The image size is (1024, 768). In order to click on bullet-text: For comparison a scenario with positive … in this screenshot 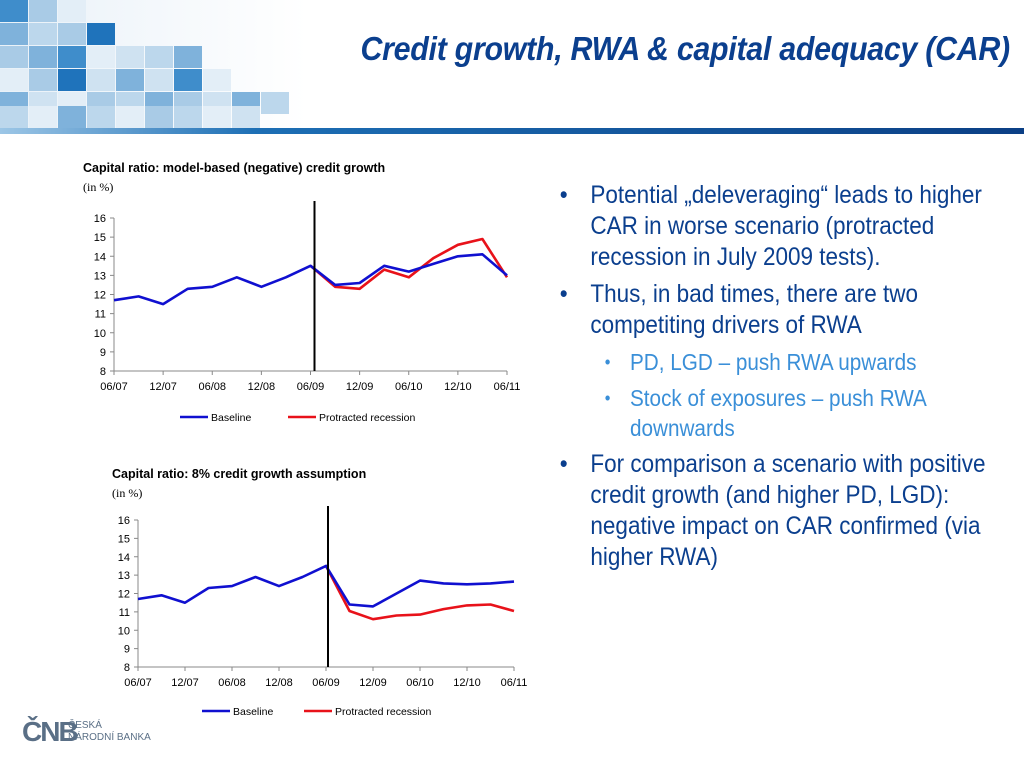, I will do `click(788, 510)`.